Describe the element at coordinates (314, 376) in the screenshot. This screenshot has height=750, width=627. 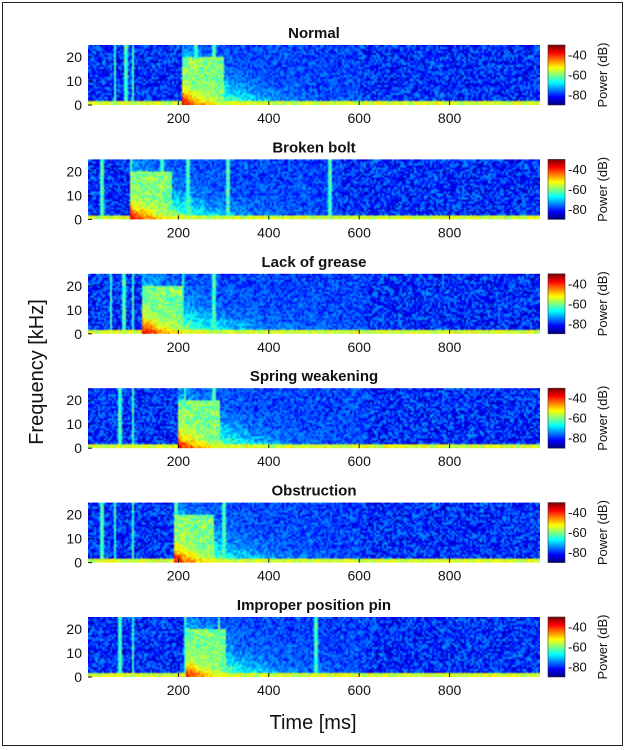
I see `panel-title: Spring weakening` at that location.